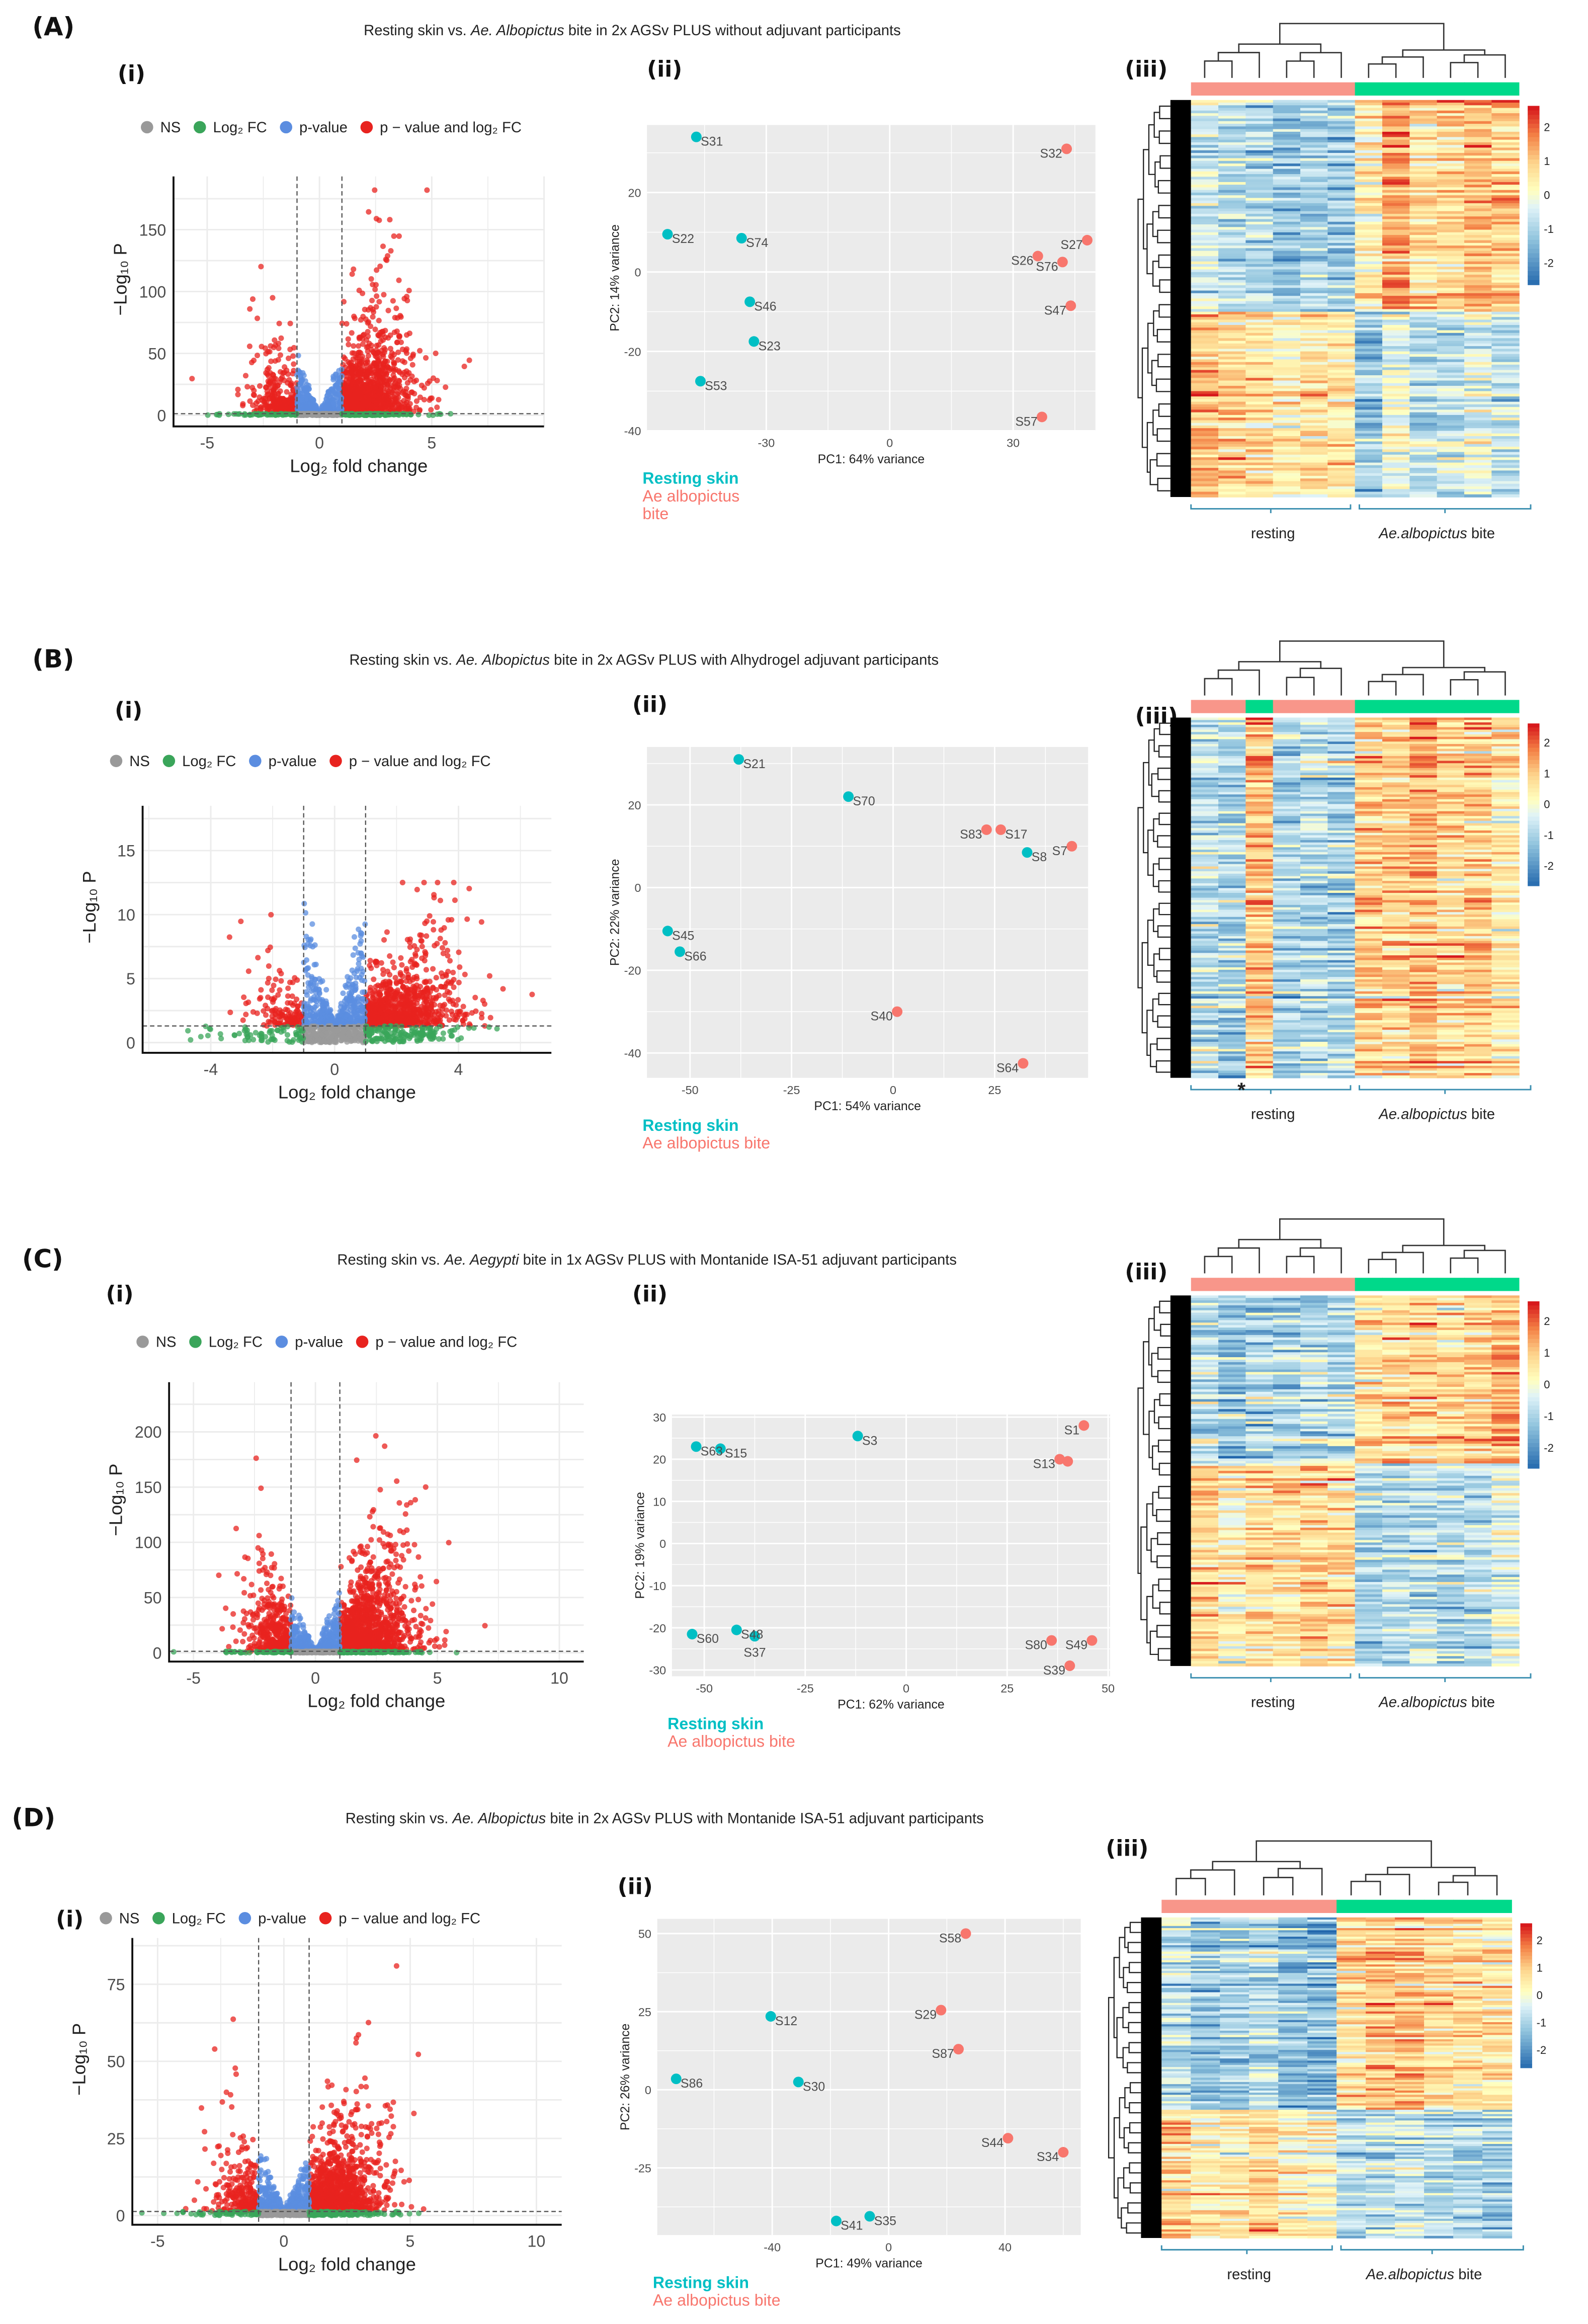 The width and height of the screenshot is (1588, 2324). Describe the element at coordinates (1164, 187) in the screenshot. I see `row-dendrogram-branch` at that location.